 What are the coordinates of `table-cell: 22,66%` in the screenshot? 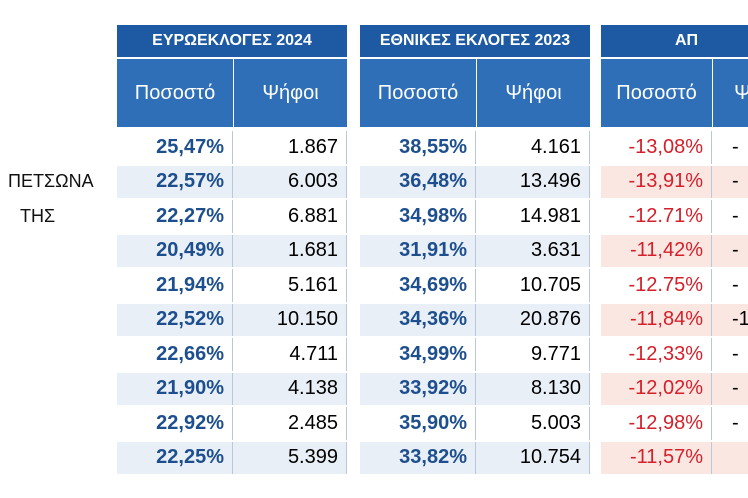 It's located at (175, 354).